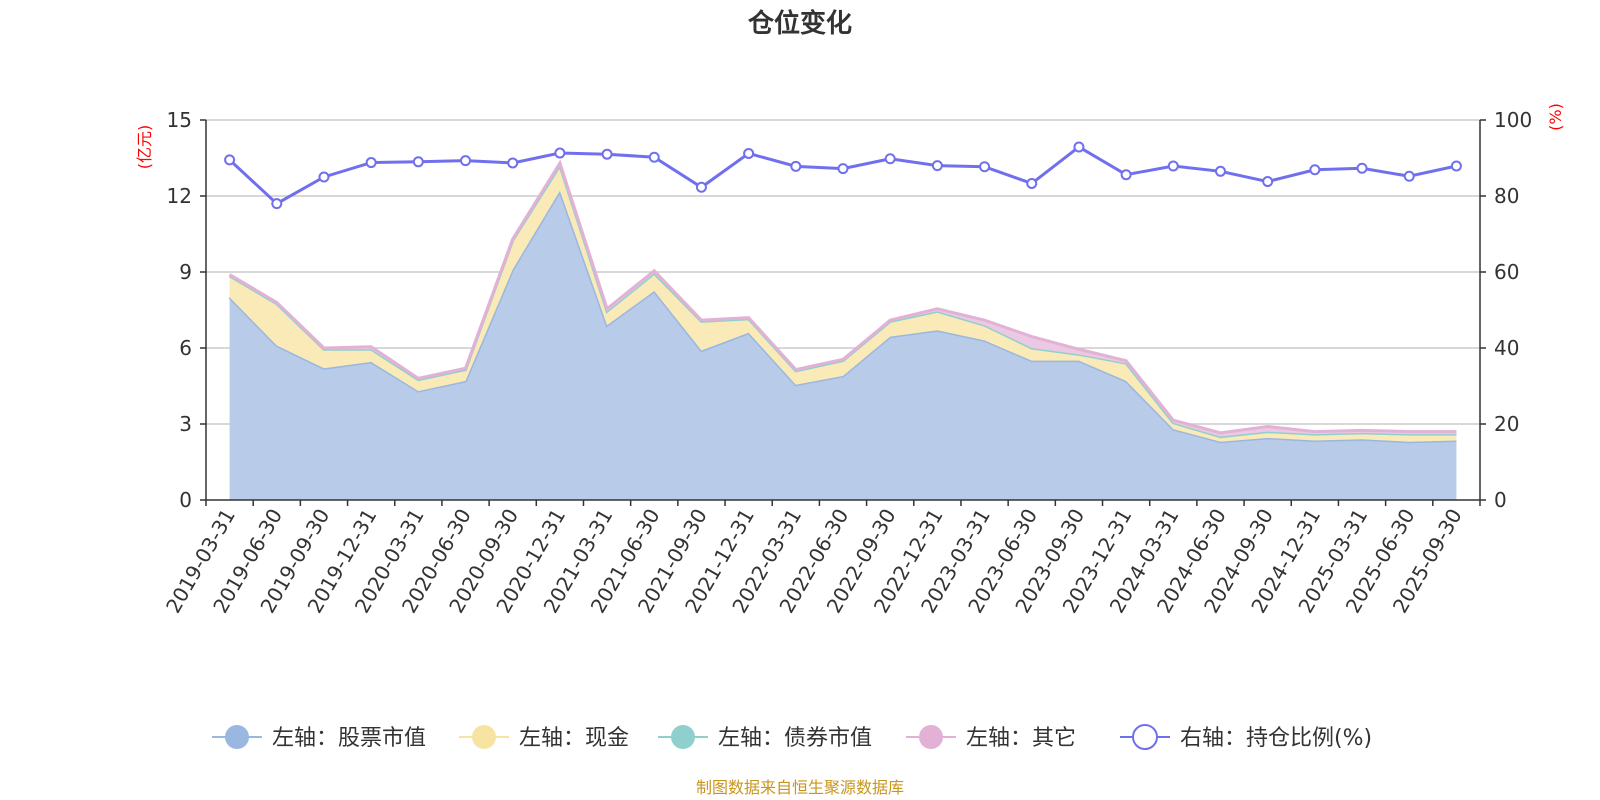 The height and width of the screenshot is (800, 1600). What do you see at coordinates (1276, 738) in the screenshot?
I see `legend-label: 右轴：持仓比例(%)` at bounding box center [1276, 738].